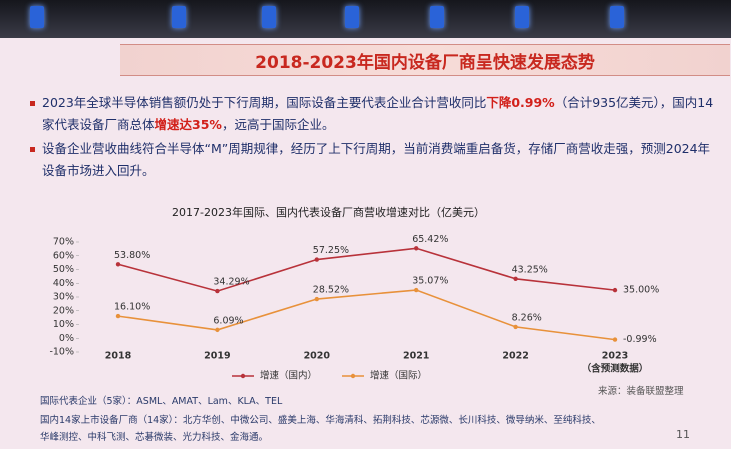  What do you see at coordinates (641, 290) in the screenshot?
I see `data-label: 35.00%` at bounding box center [641, 290].